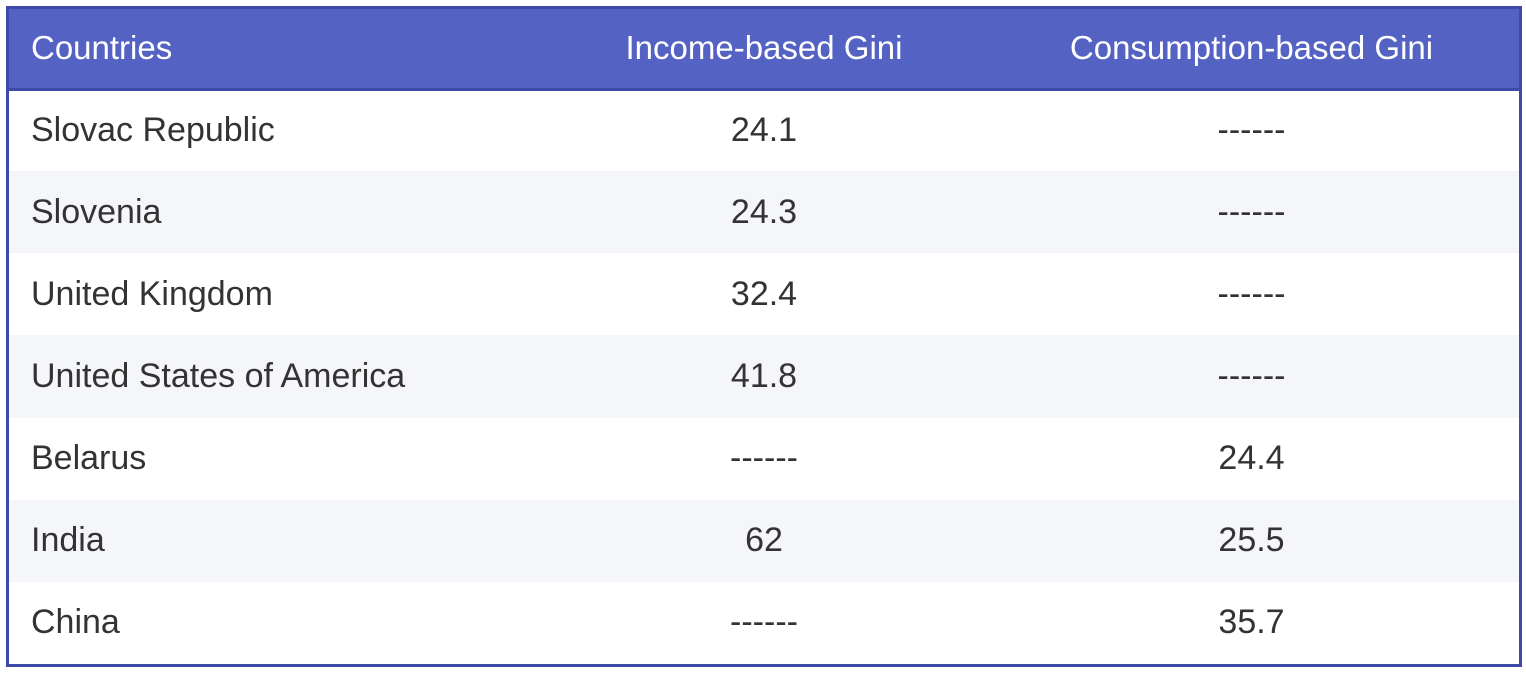 The image size is (1526, 673). Describe the element at coordinates (89, 458) in the screenshot. I see `country-cell: Belarus` at that location.